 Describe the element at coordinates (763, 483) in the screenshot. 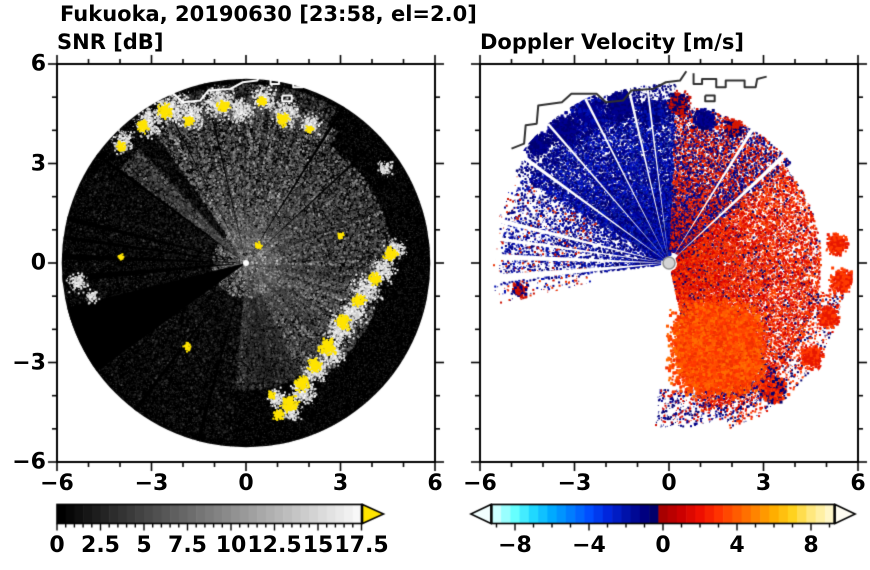

I see `doppler-x-tick-label: 3` at that location.